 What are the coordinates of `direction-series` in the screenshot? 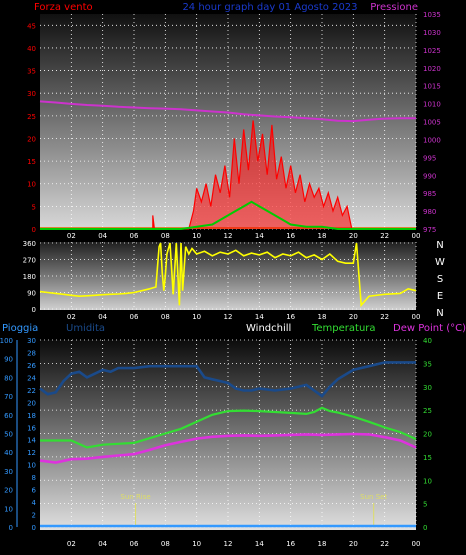 It's located at (228, 275).